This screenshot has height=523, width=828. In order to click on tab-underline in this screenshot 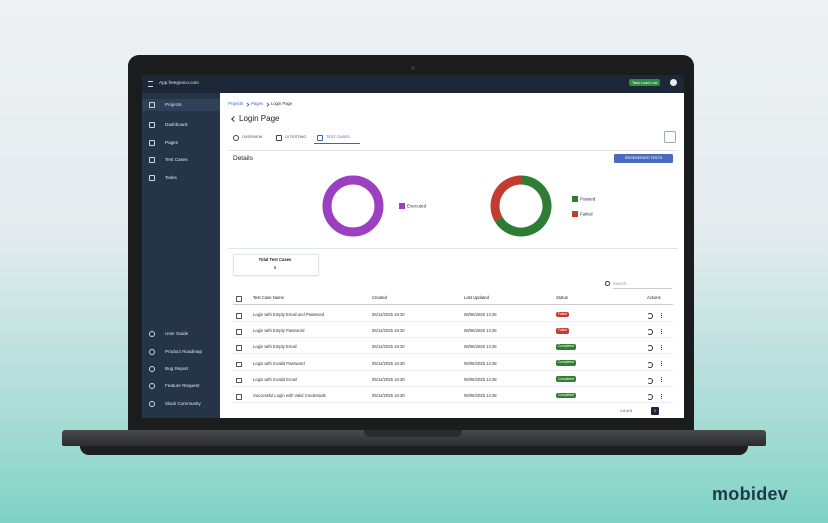, I will do `click(337, 143)`.